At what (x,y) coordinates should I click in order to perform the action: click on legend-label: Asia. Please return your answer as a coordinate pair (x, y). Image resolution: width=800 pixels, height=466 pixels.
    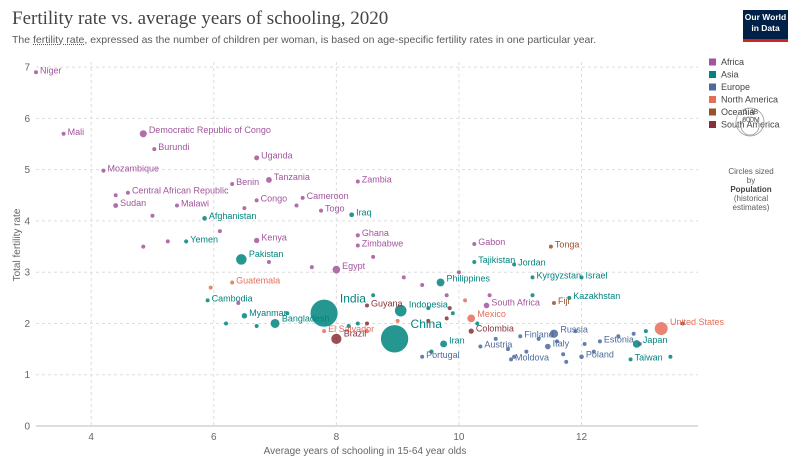
    Looking at the image, I should click on (730, 75).